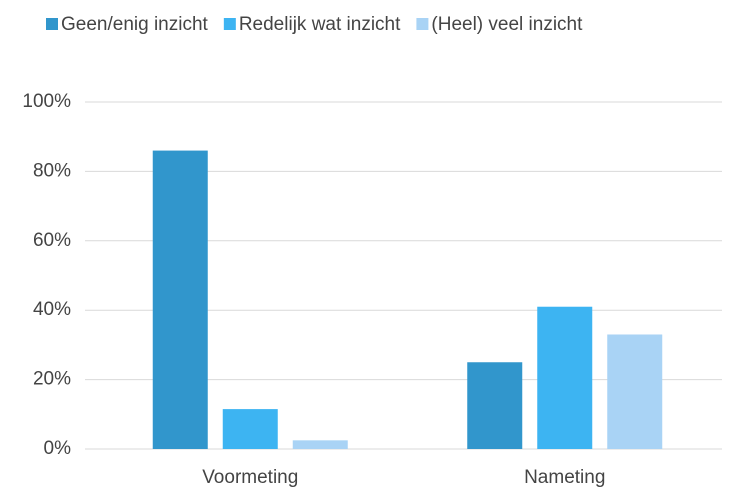 The height and width of the screenshot is (491, 729). What do you see at coordinates (564, 477) in the screenshot?
I see `x-tick-label: Nameting` at bounding box center [564, 477].